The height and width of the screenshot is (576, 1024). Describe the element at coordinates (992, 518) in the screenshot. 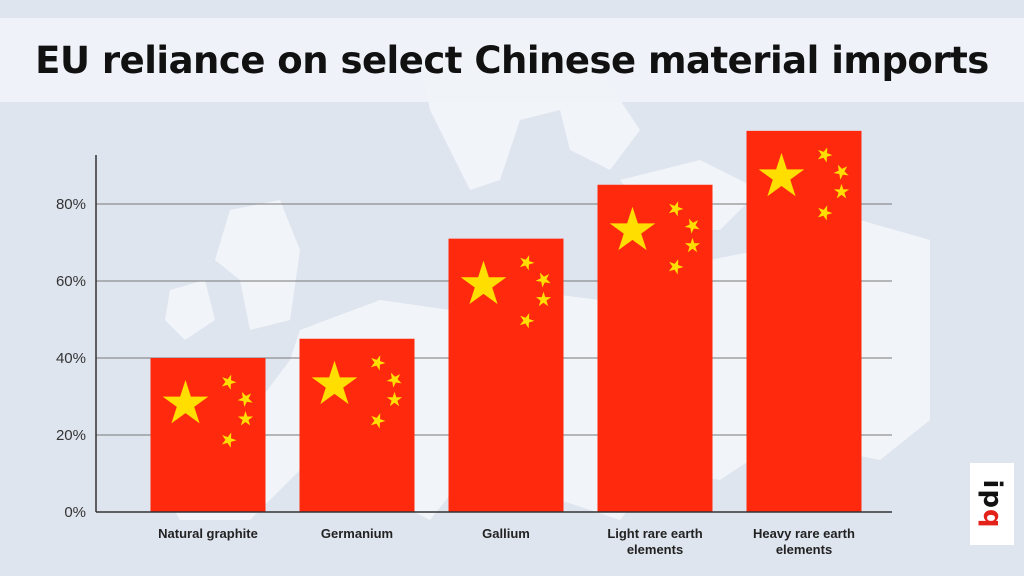

I see `logo-accent-text: q` at that location.